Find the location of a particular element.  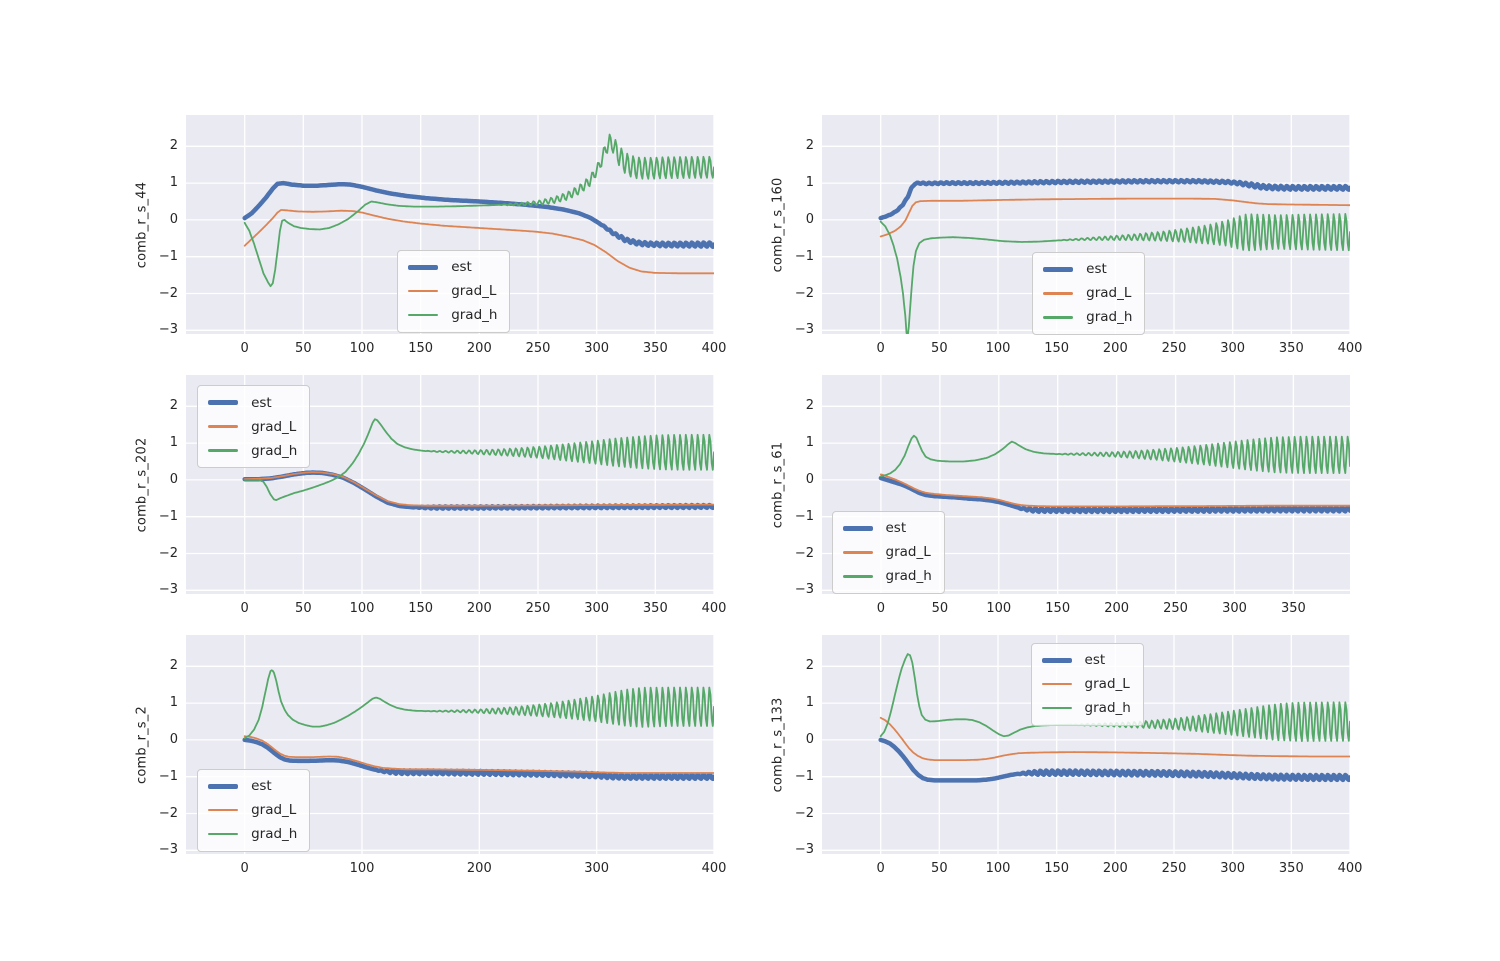

x-tick-labels: 0 50 100 150 200 250 300 350 is located at coordinates (1086, 610).